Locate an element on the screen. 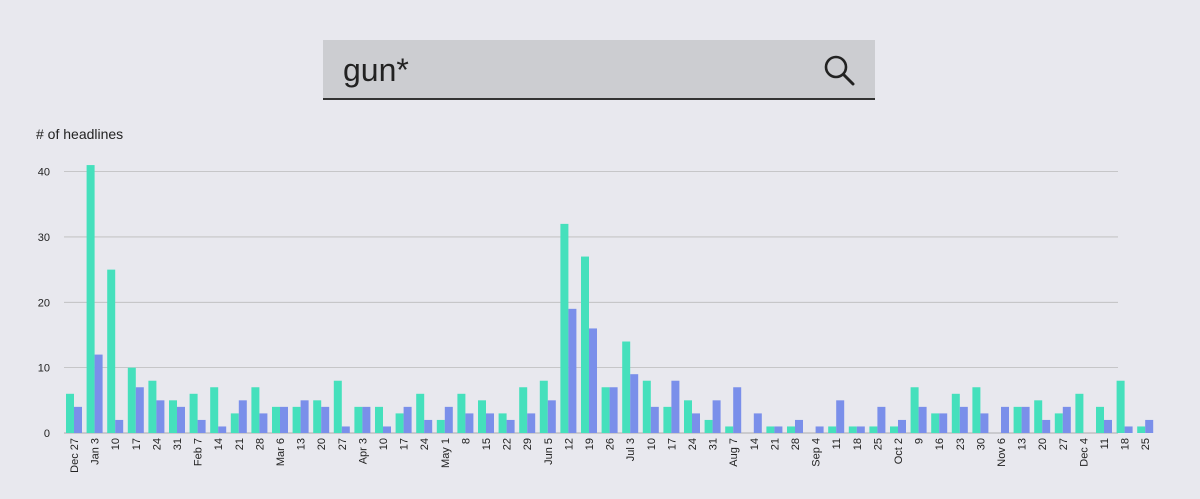  search-bar is located at coordinates (599, 70).